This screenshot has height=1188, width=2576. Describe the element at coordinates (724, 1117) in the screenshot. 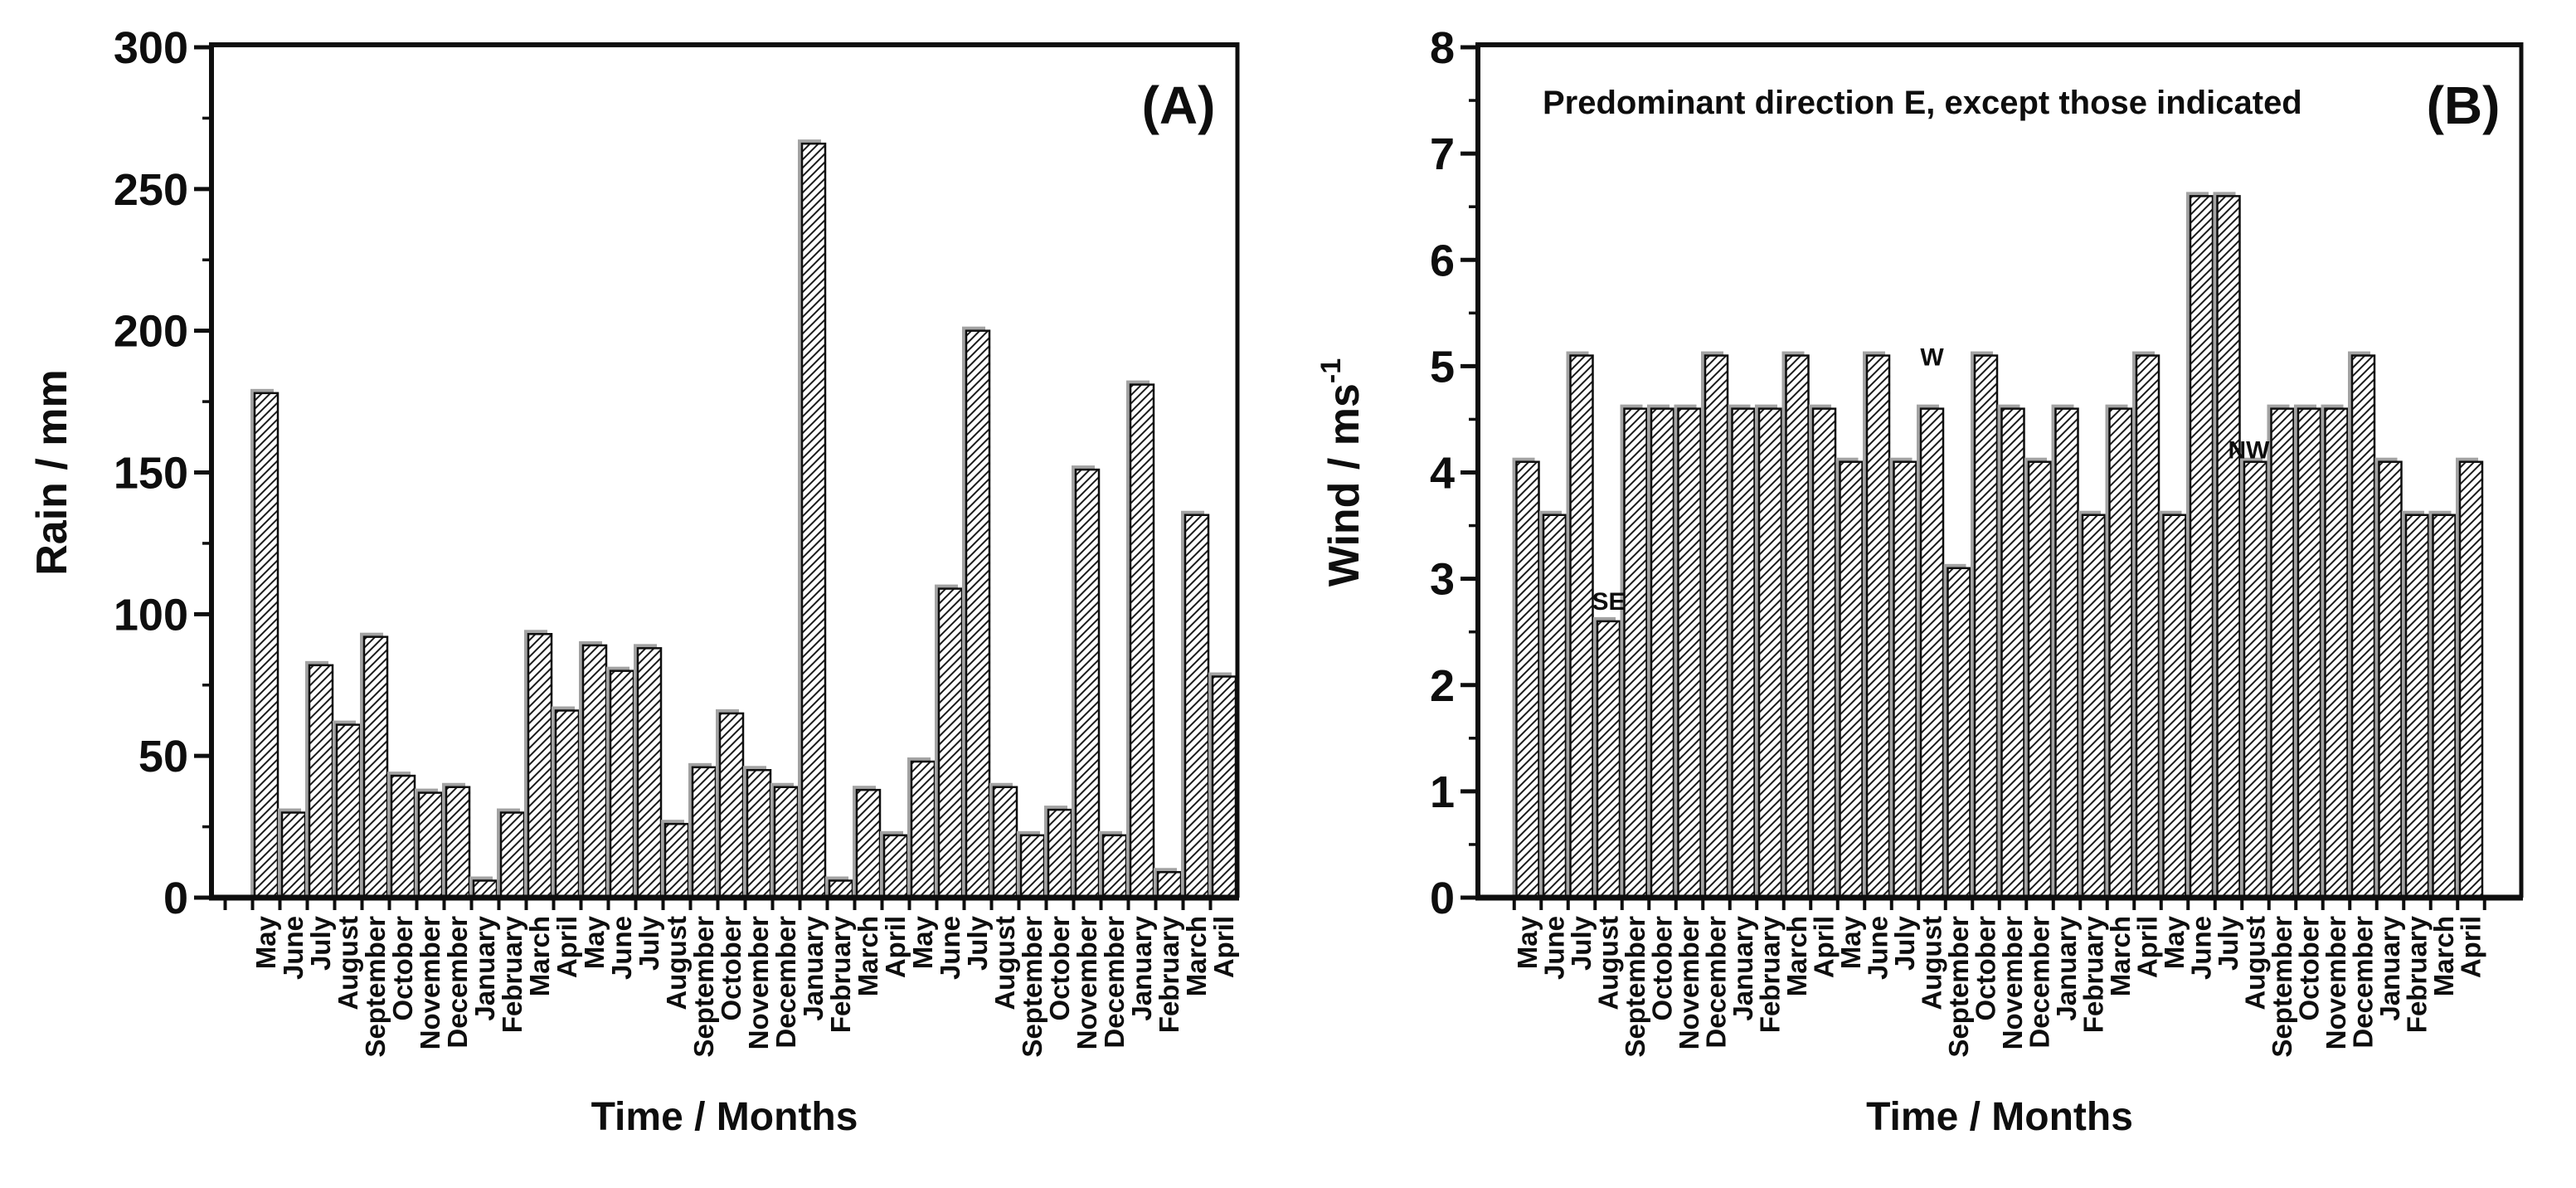

I see `x-axis-title: Time / Months` at that location.